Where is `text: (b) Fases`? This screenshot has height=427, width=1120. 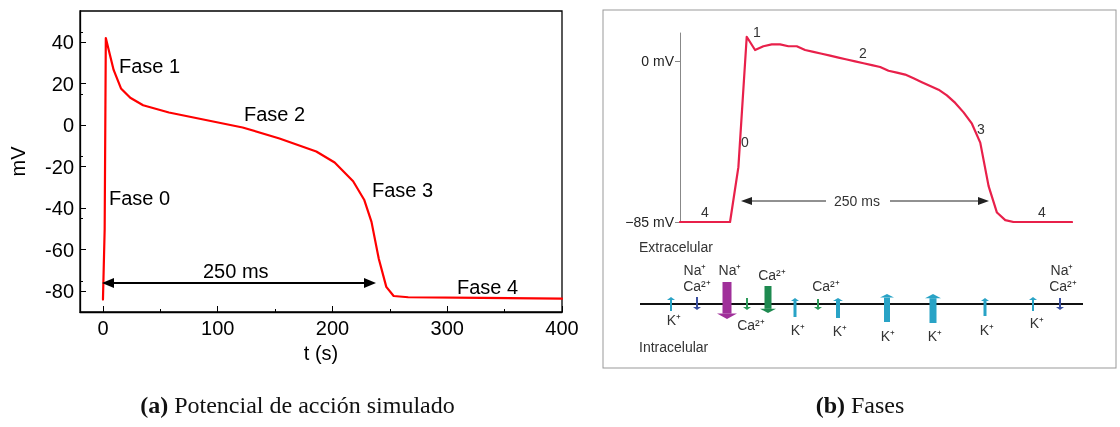
text: (b) Fases is located at coordinates (860, 405).